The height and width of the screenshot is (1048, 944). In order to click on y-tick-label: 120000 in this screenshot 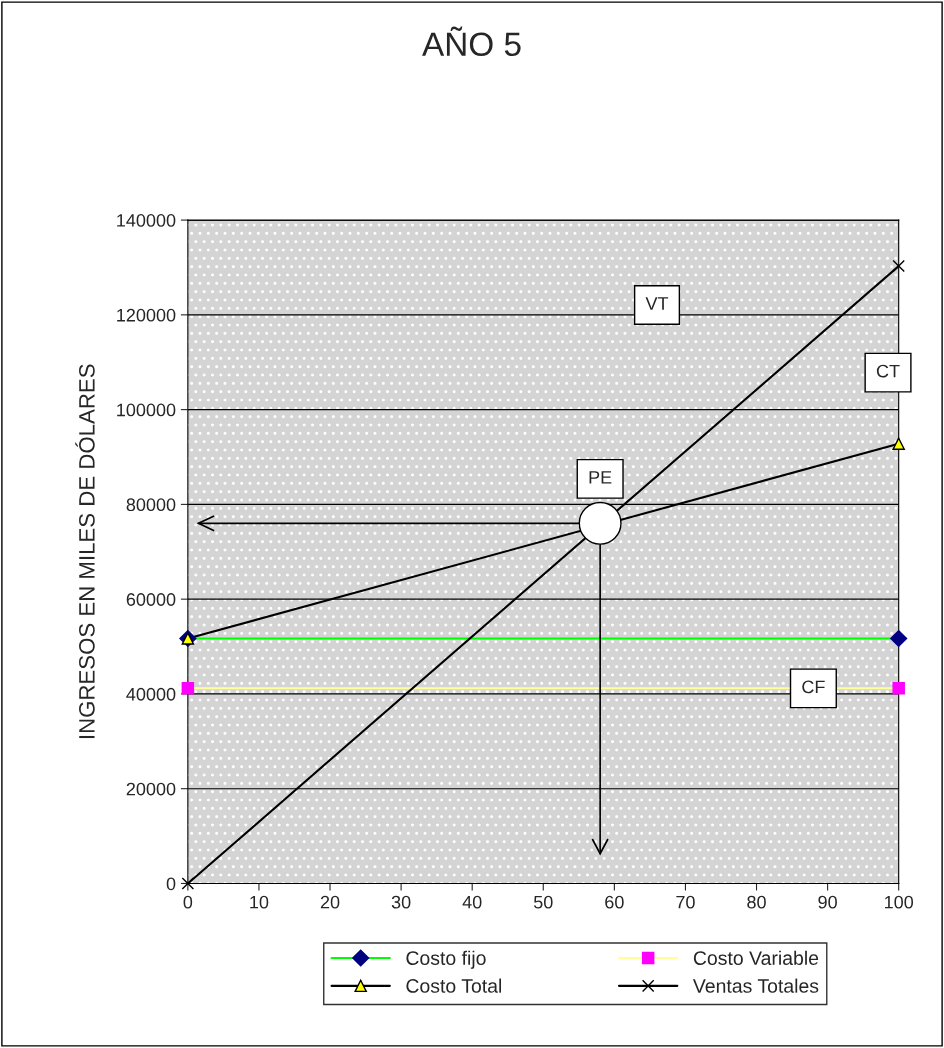, I will do `click(146, 315)`.